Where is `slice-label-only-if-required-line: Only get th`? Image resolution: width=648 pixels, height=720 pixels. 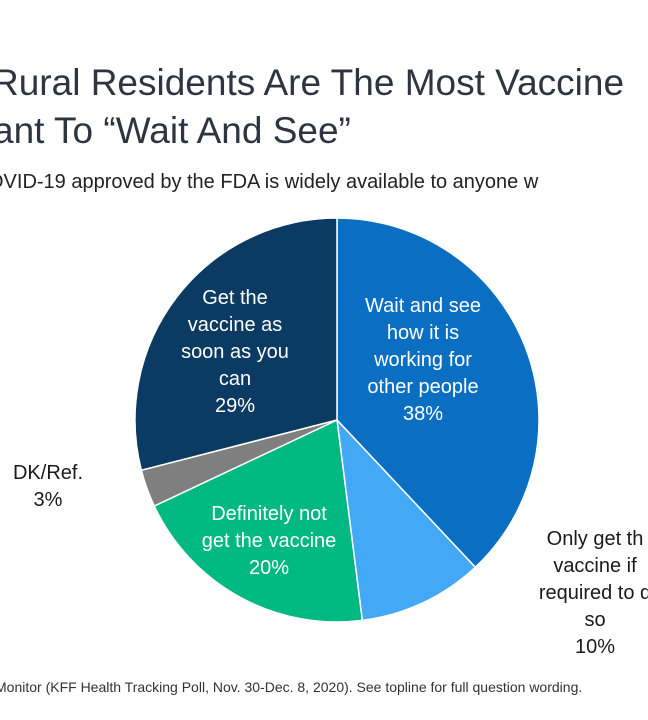
slice-label-only-if-required-line: Only get th is located at coordinates (595, 539).